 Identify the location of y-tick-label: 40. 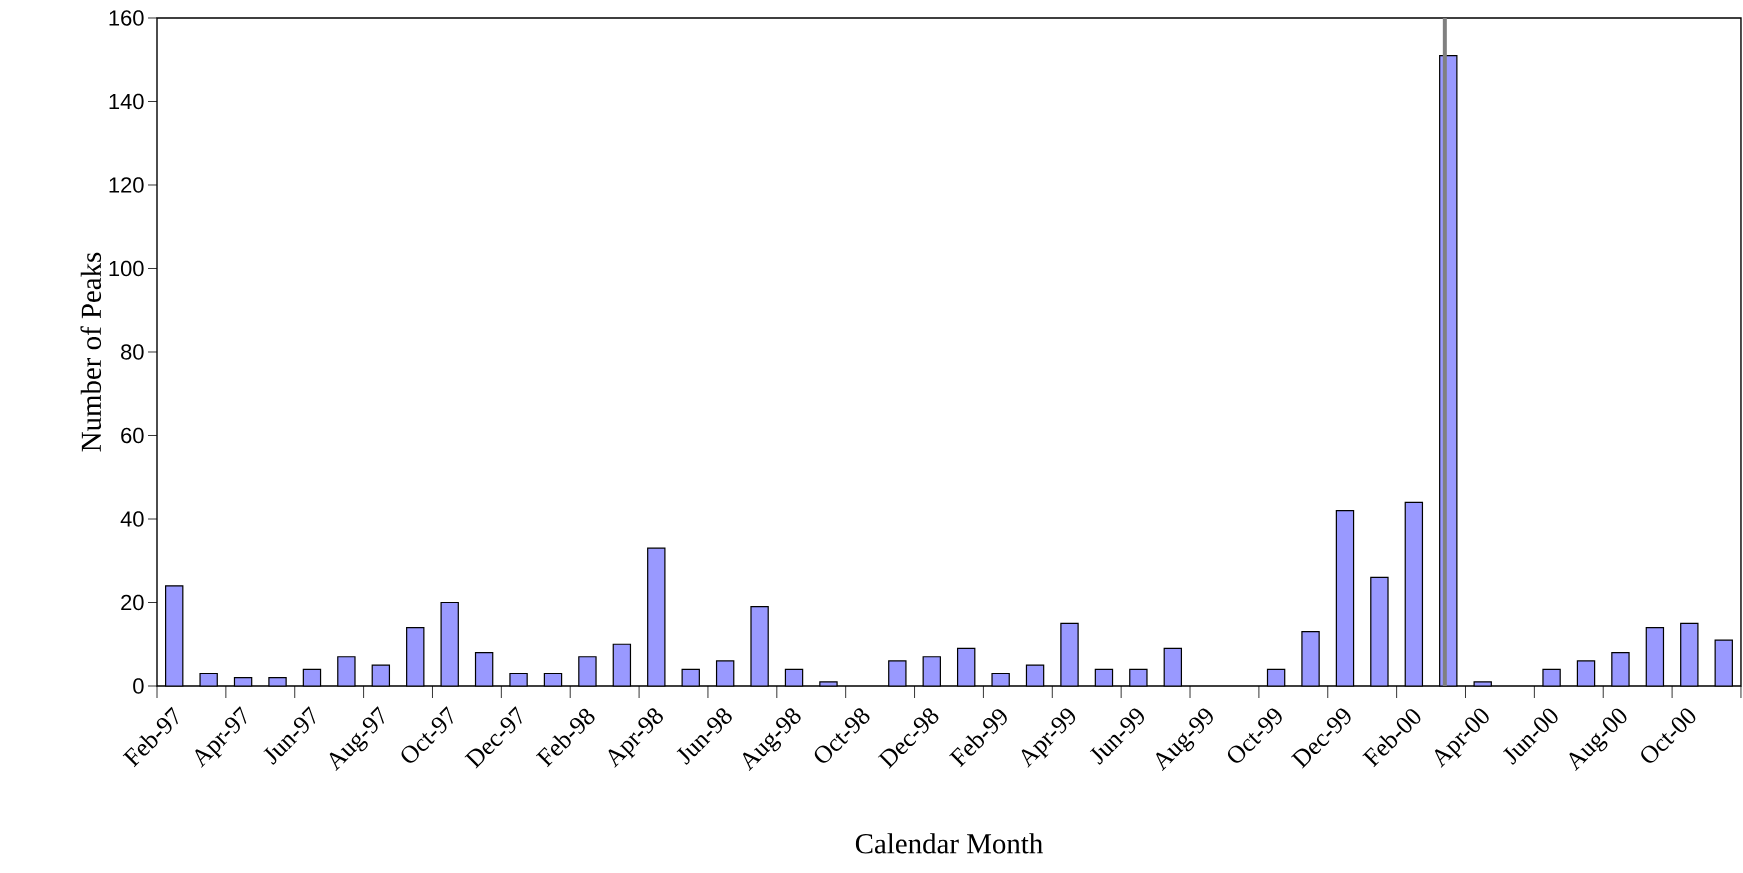
(132, 519).